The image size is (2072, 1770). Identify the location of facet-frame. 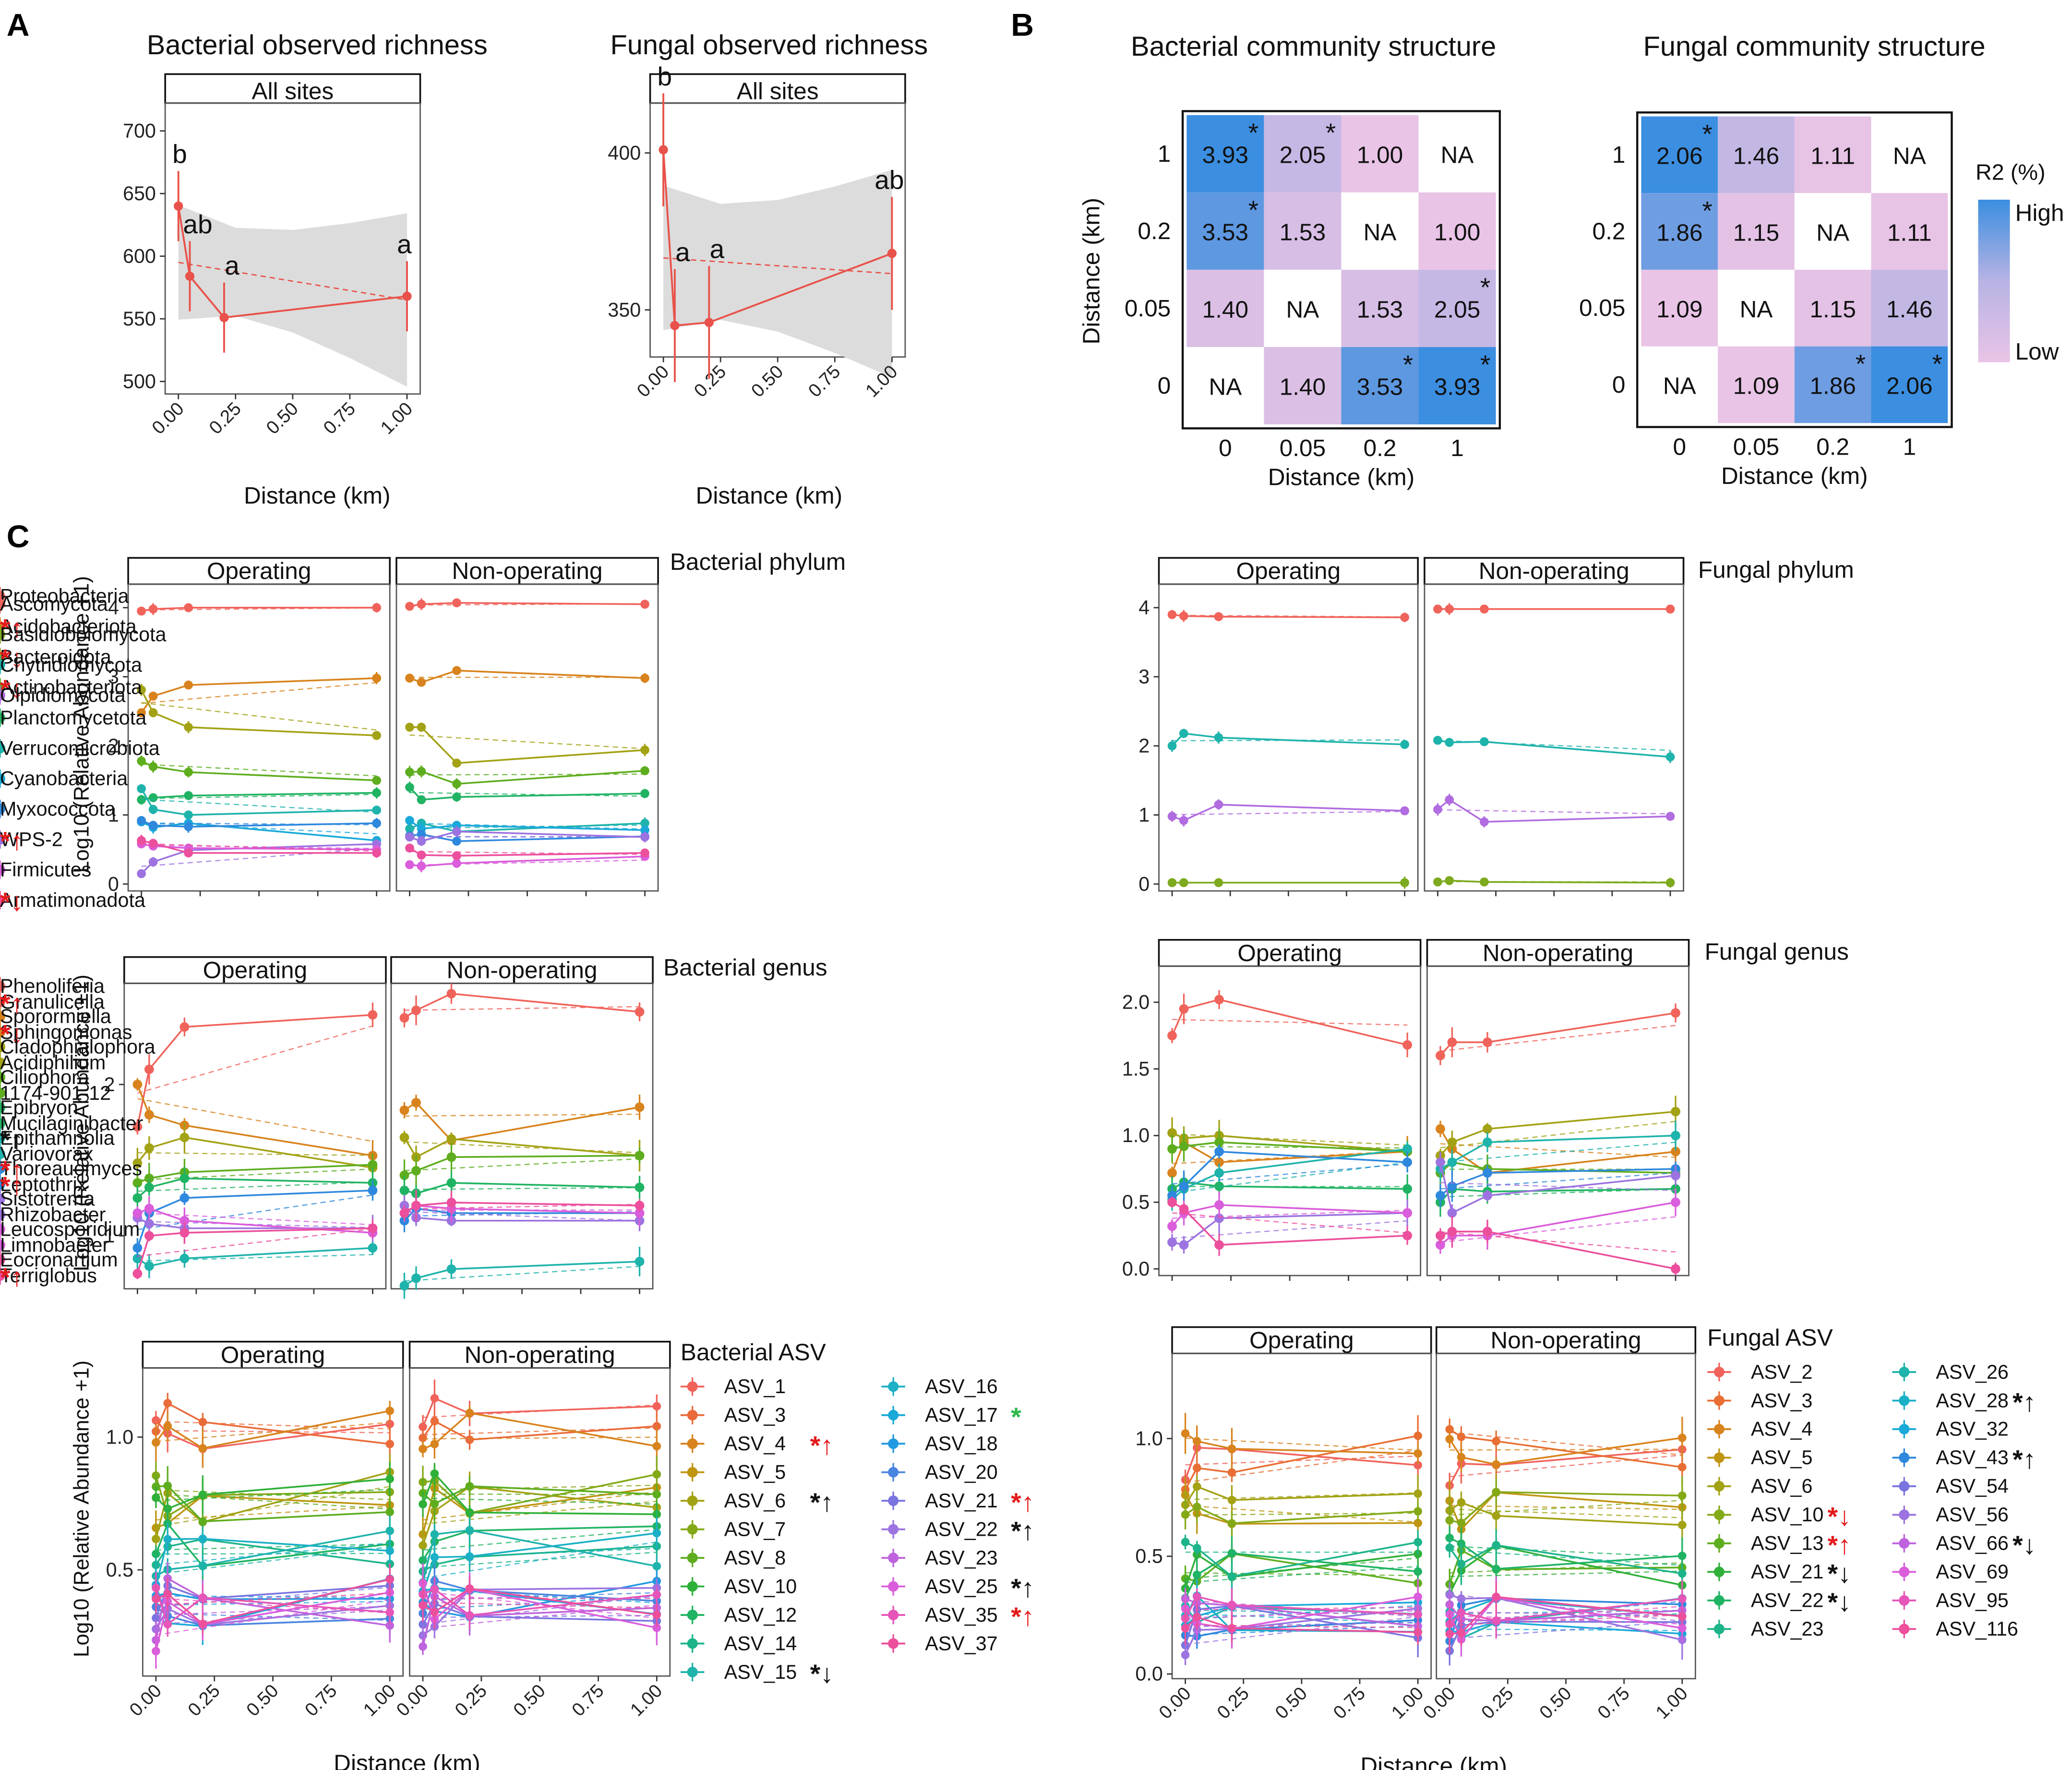
(1566, 1516).